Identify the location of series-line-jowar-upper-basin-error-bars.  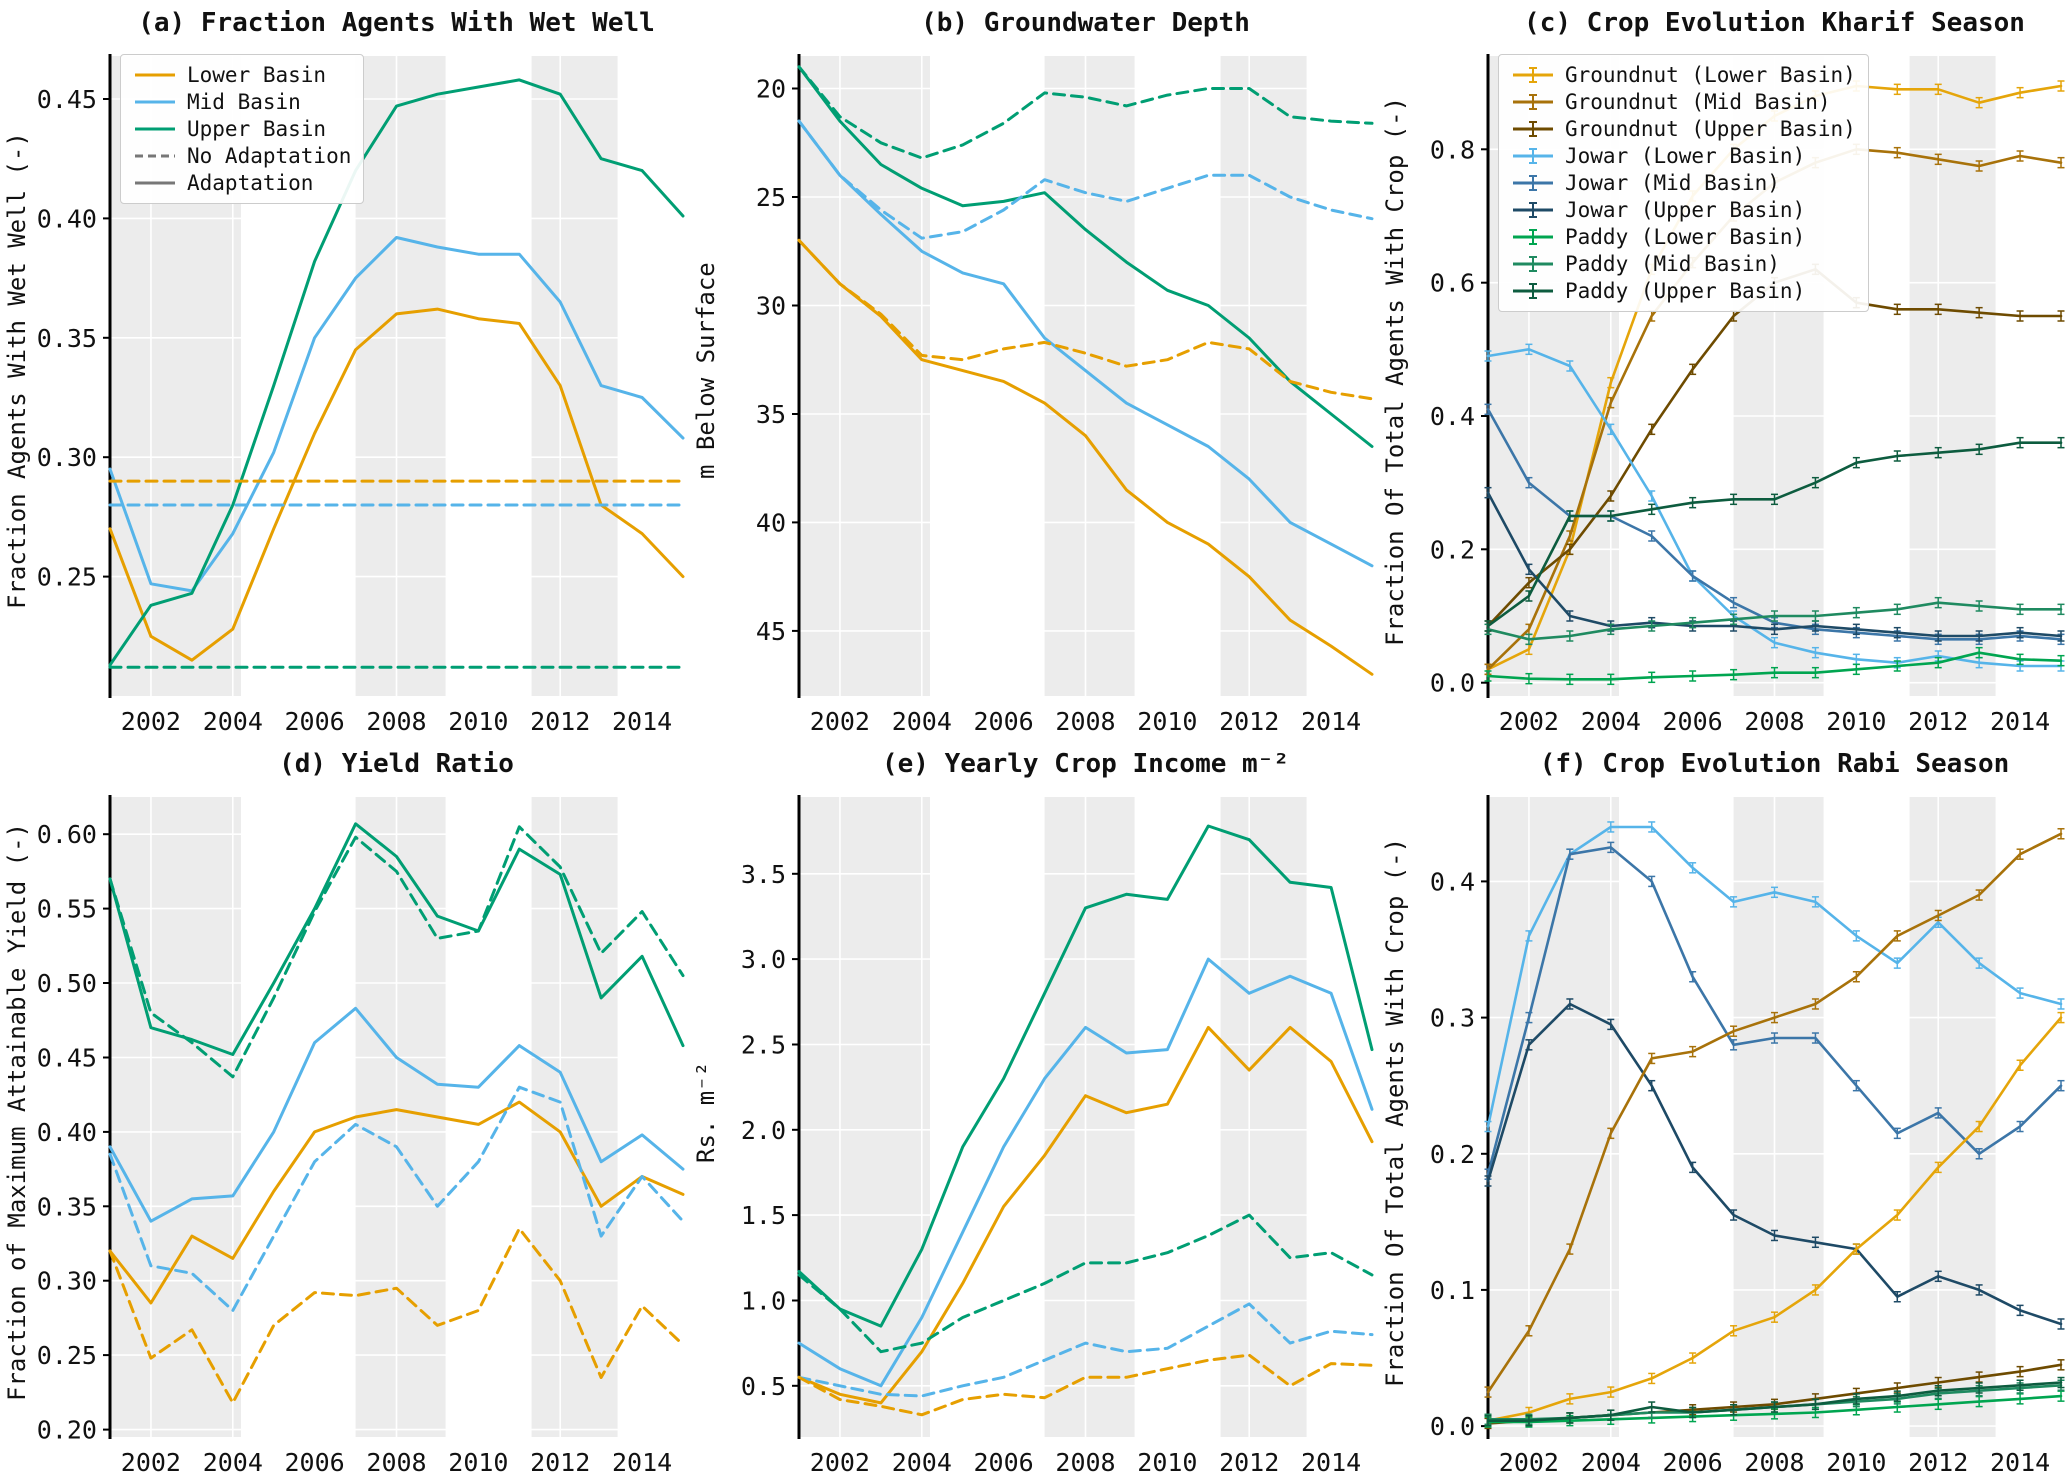
(1774, 1164).